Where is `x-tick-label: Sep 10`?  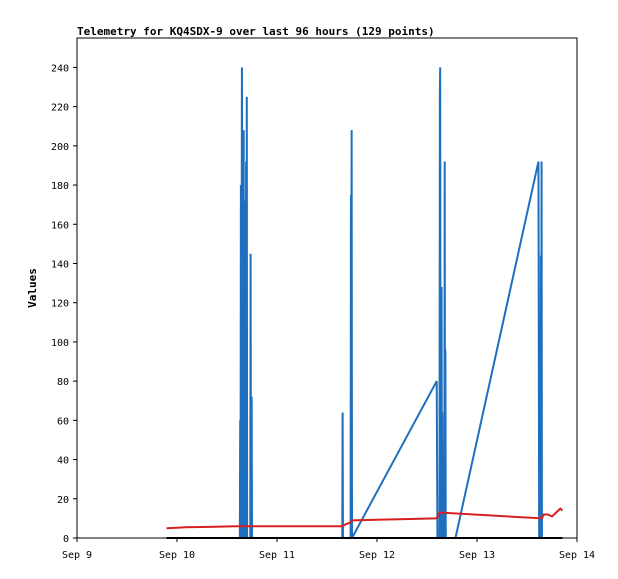 x-tick-label: Sep 10 is located at coordinates (177, 555).